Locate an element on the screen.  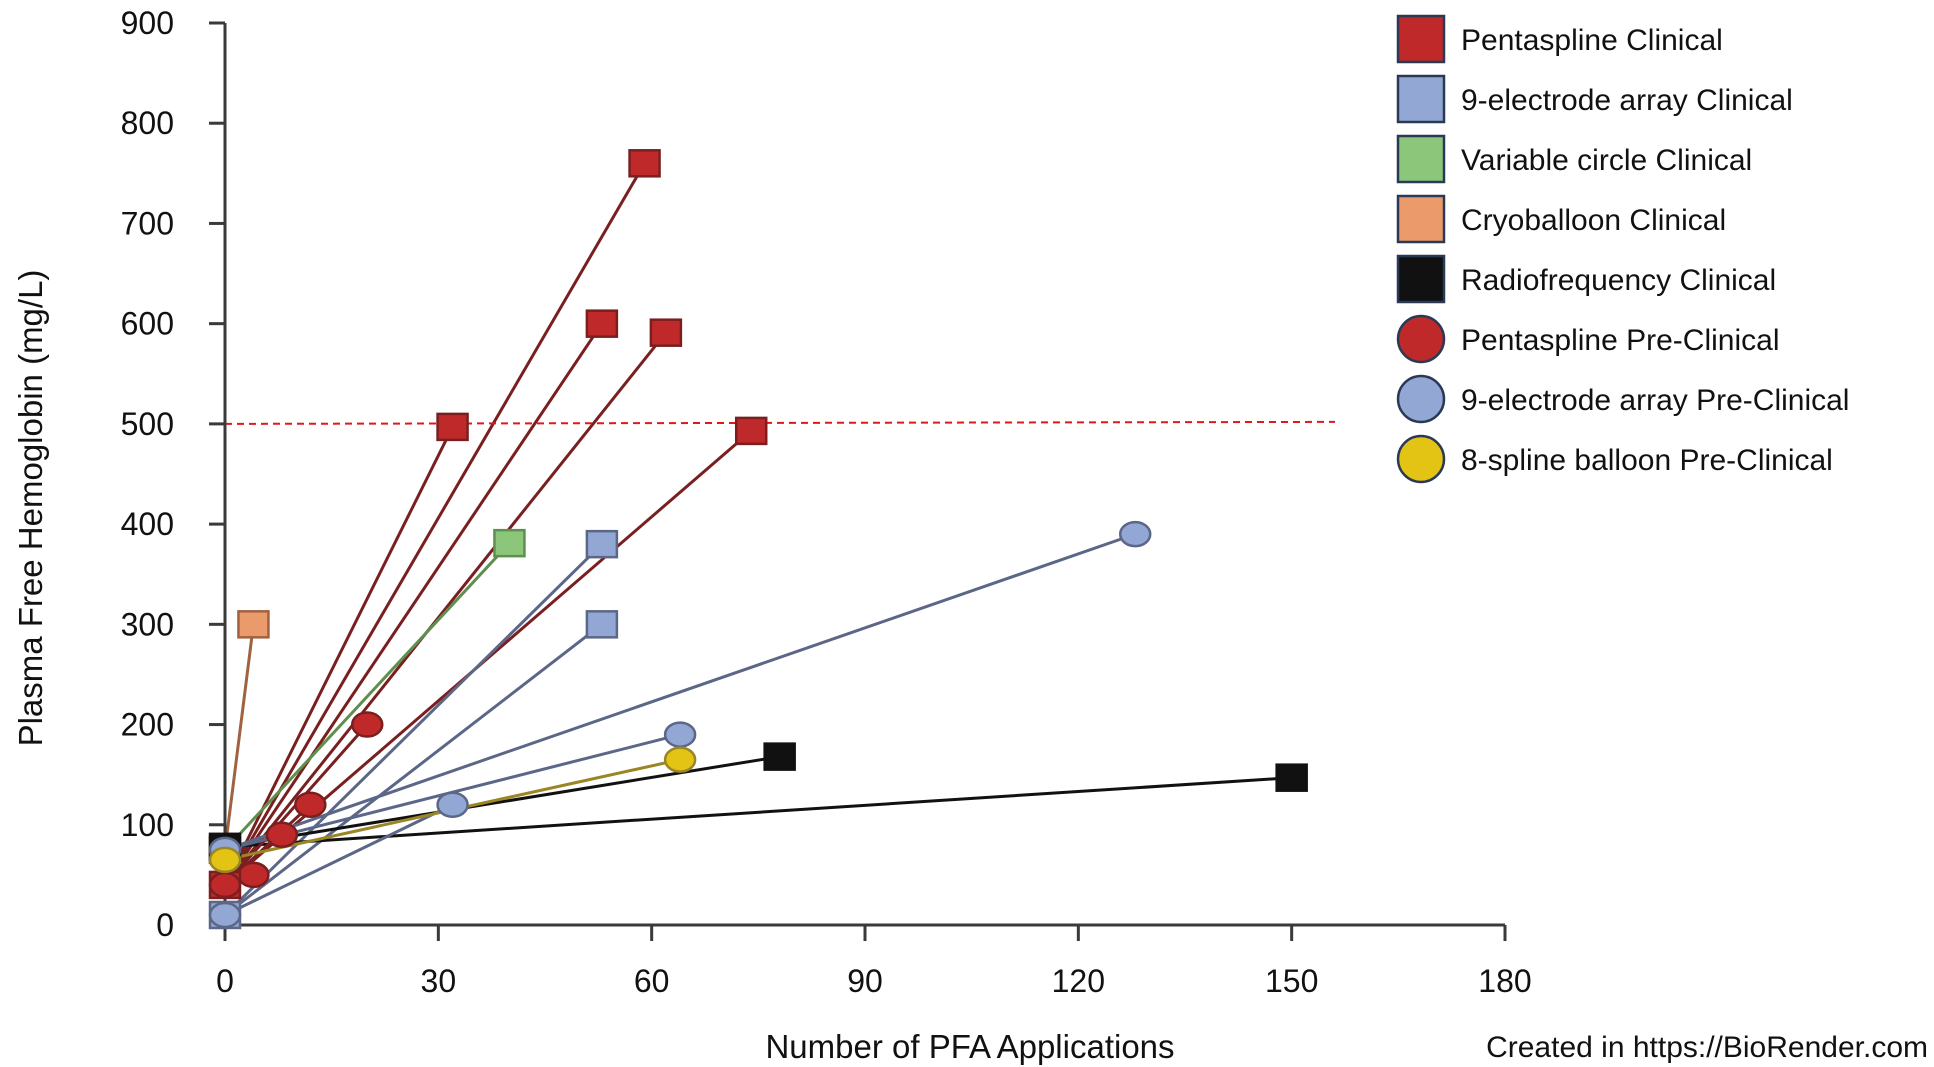
legend-label: Variable circle Clinical is located at coordinates (1606, 160).